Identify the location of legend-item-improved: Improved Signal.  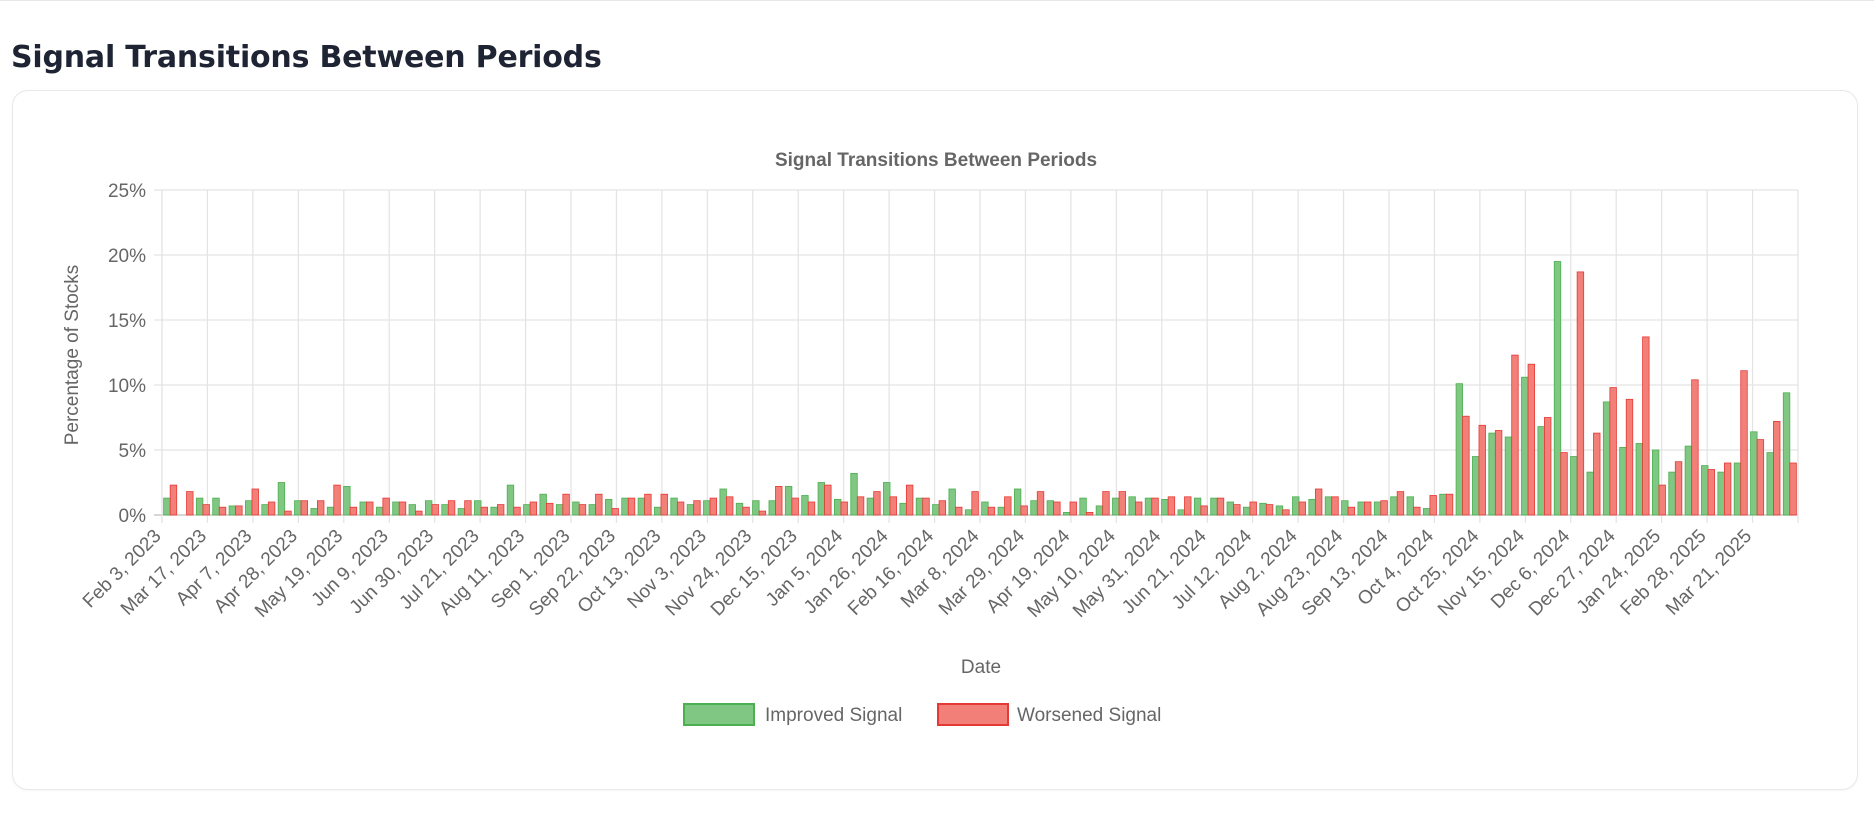
(792, 714).